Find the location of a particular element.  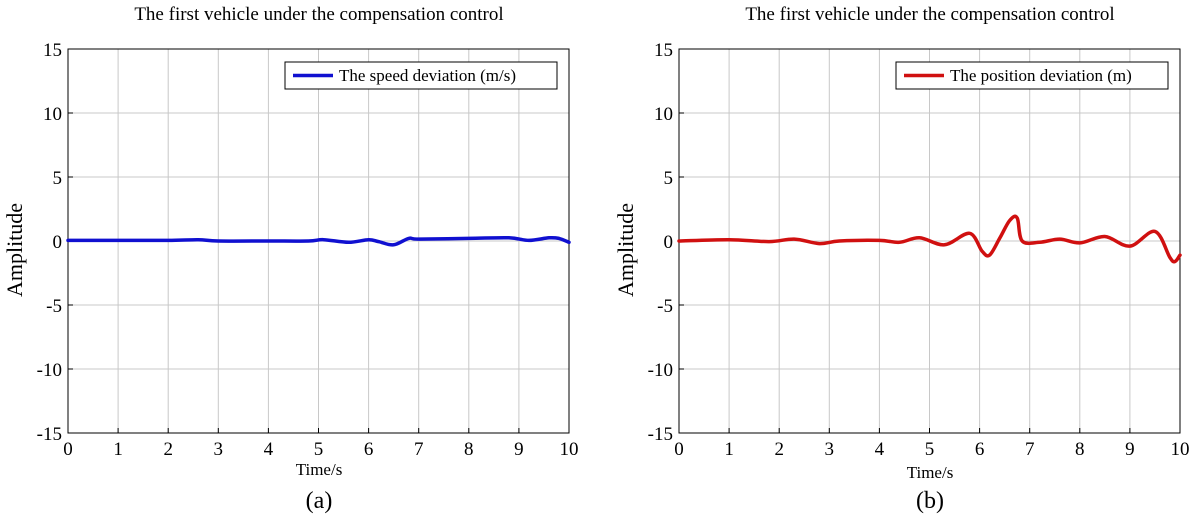

panel-a-x-tick-label-2: 2 is located at coordinates (168, 449).